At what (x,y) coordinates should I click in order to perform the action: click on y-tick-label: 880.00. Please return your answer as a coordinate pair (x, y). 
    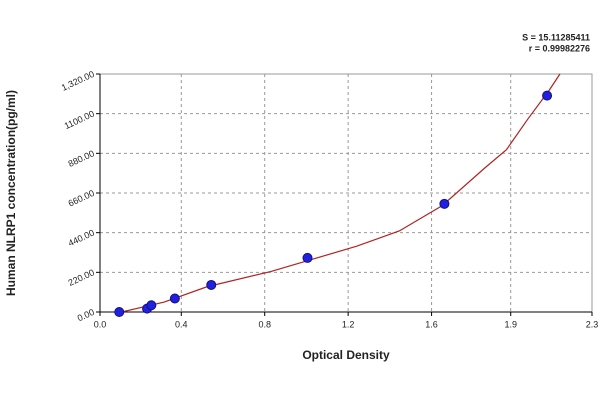
    Looking at the image, I should click on (81, 158).